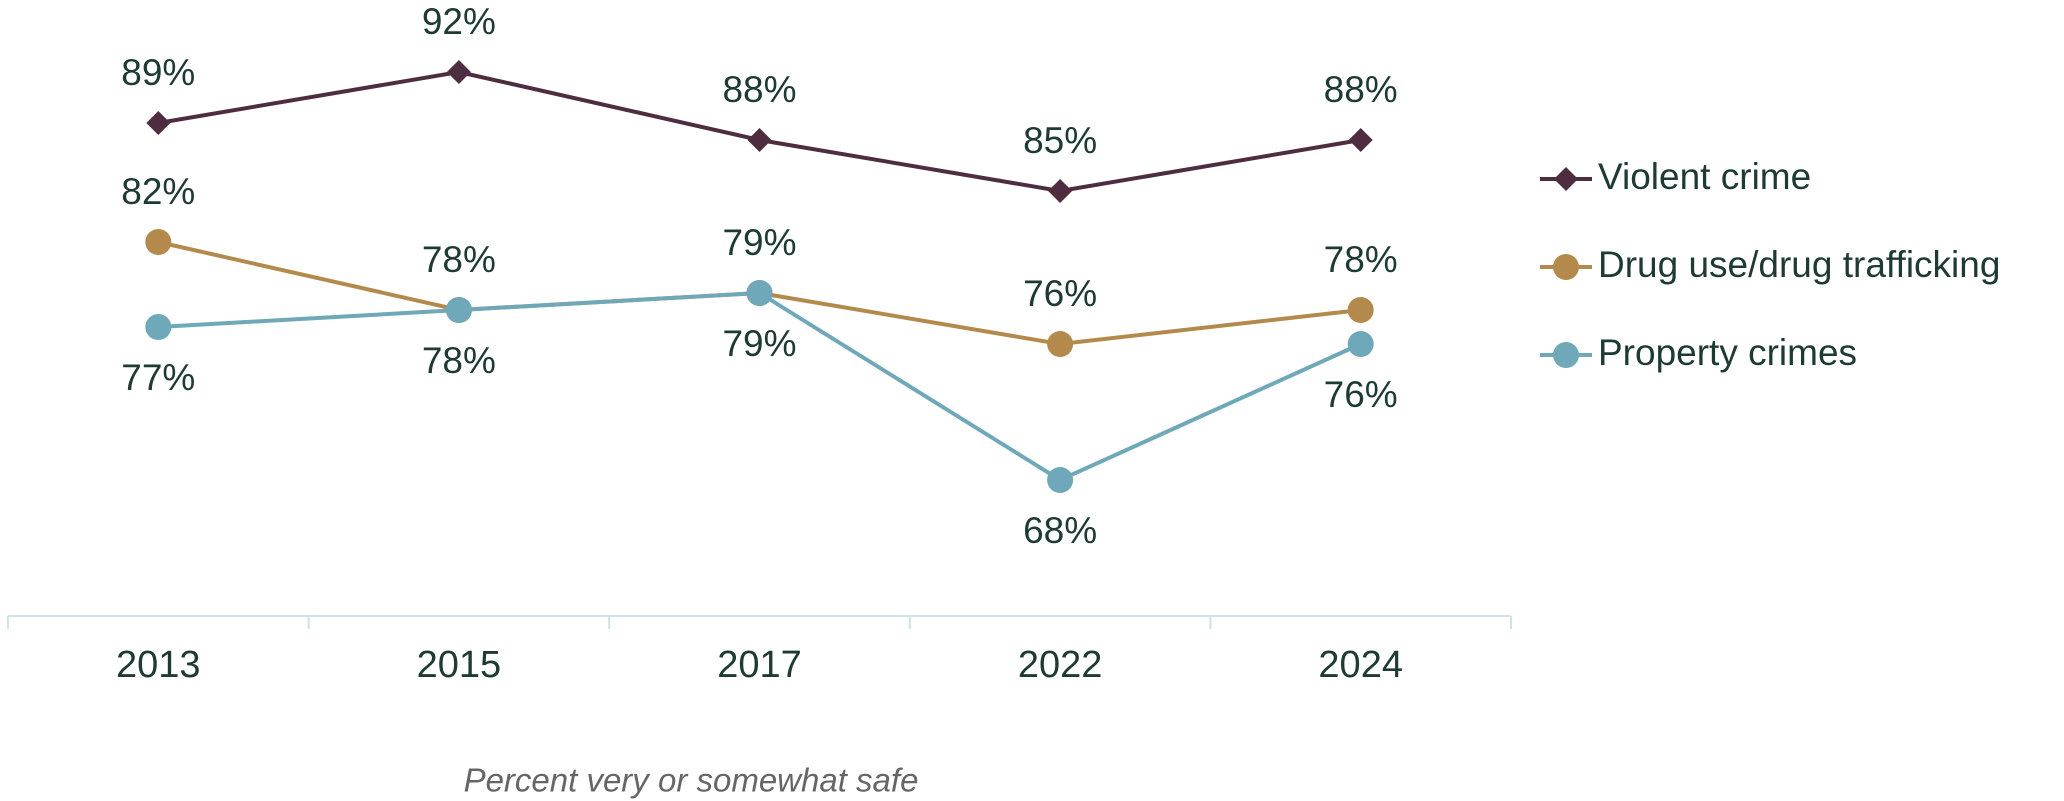 The height and width of the screenshot is (801, 2064). Describe the element at coordinates (760, 386) in the screenshot. I see `series-line` at that location.